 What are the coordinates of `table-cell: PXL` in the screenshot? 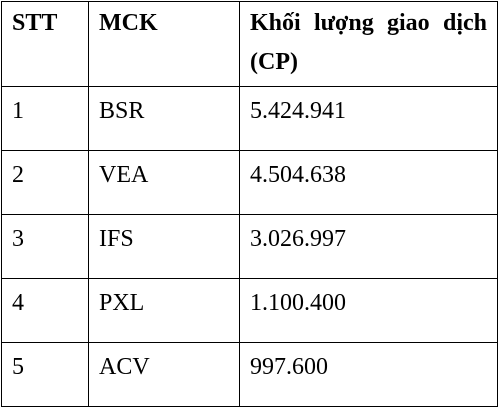 It's located at (164, 310).